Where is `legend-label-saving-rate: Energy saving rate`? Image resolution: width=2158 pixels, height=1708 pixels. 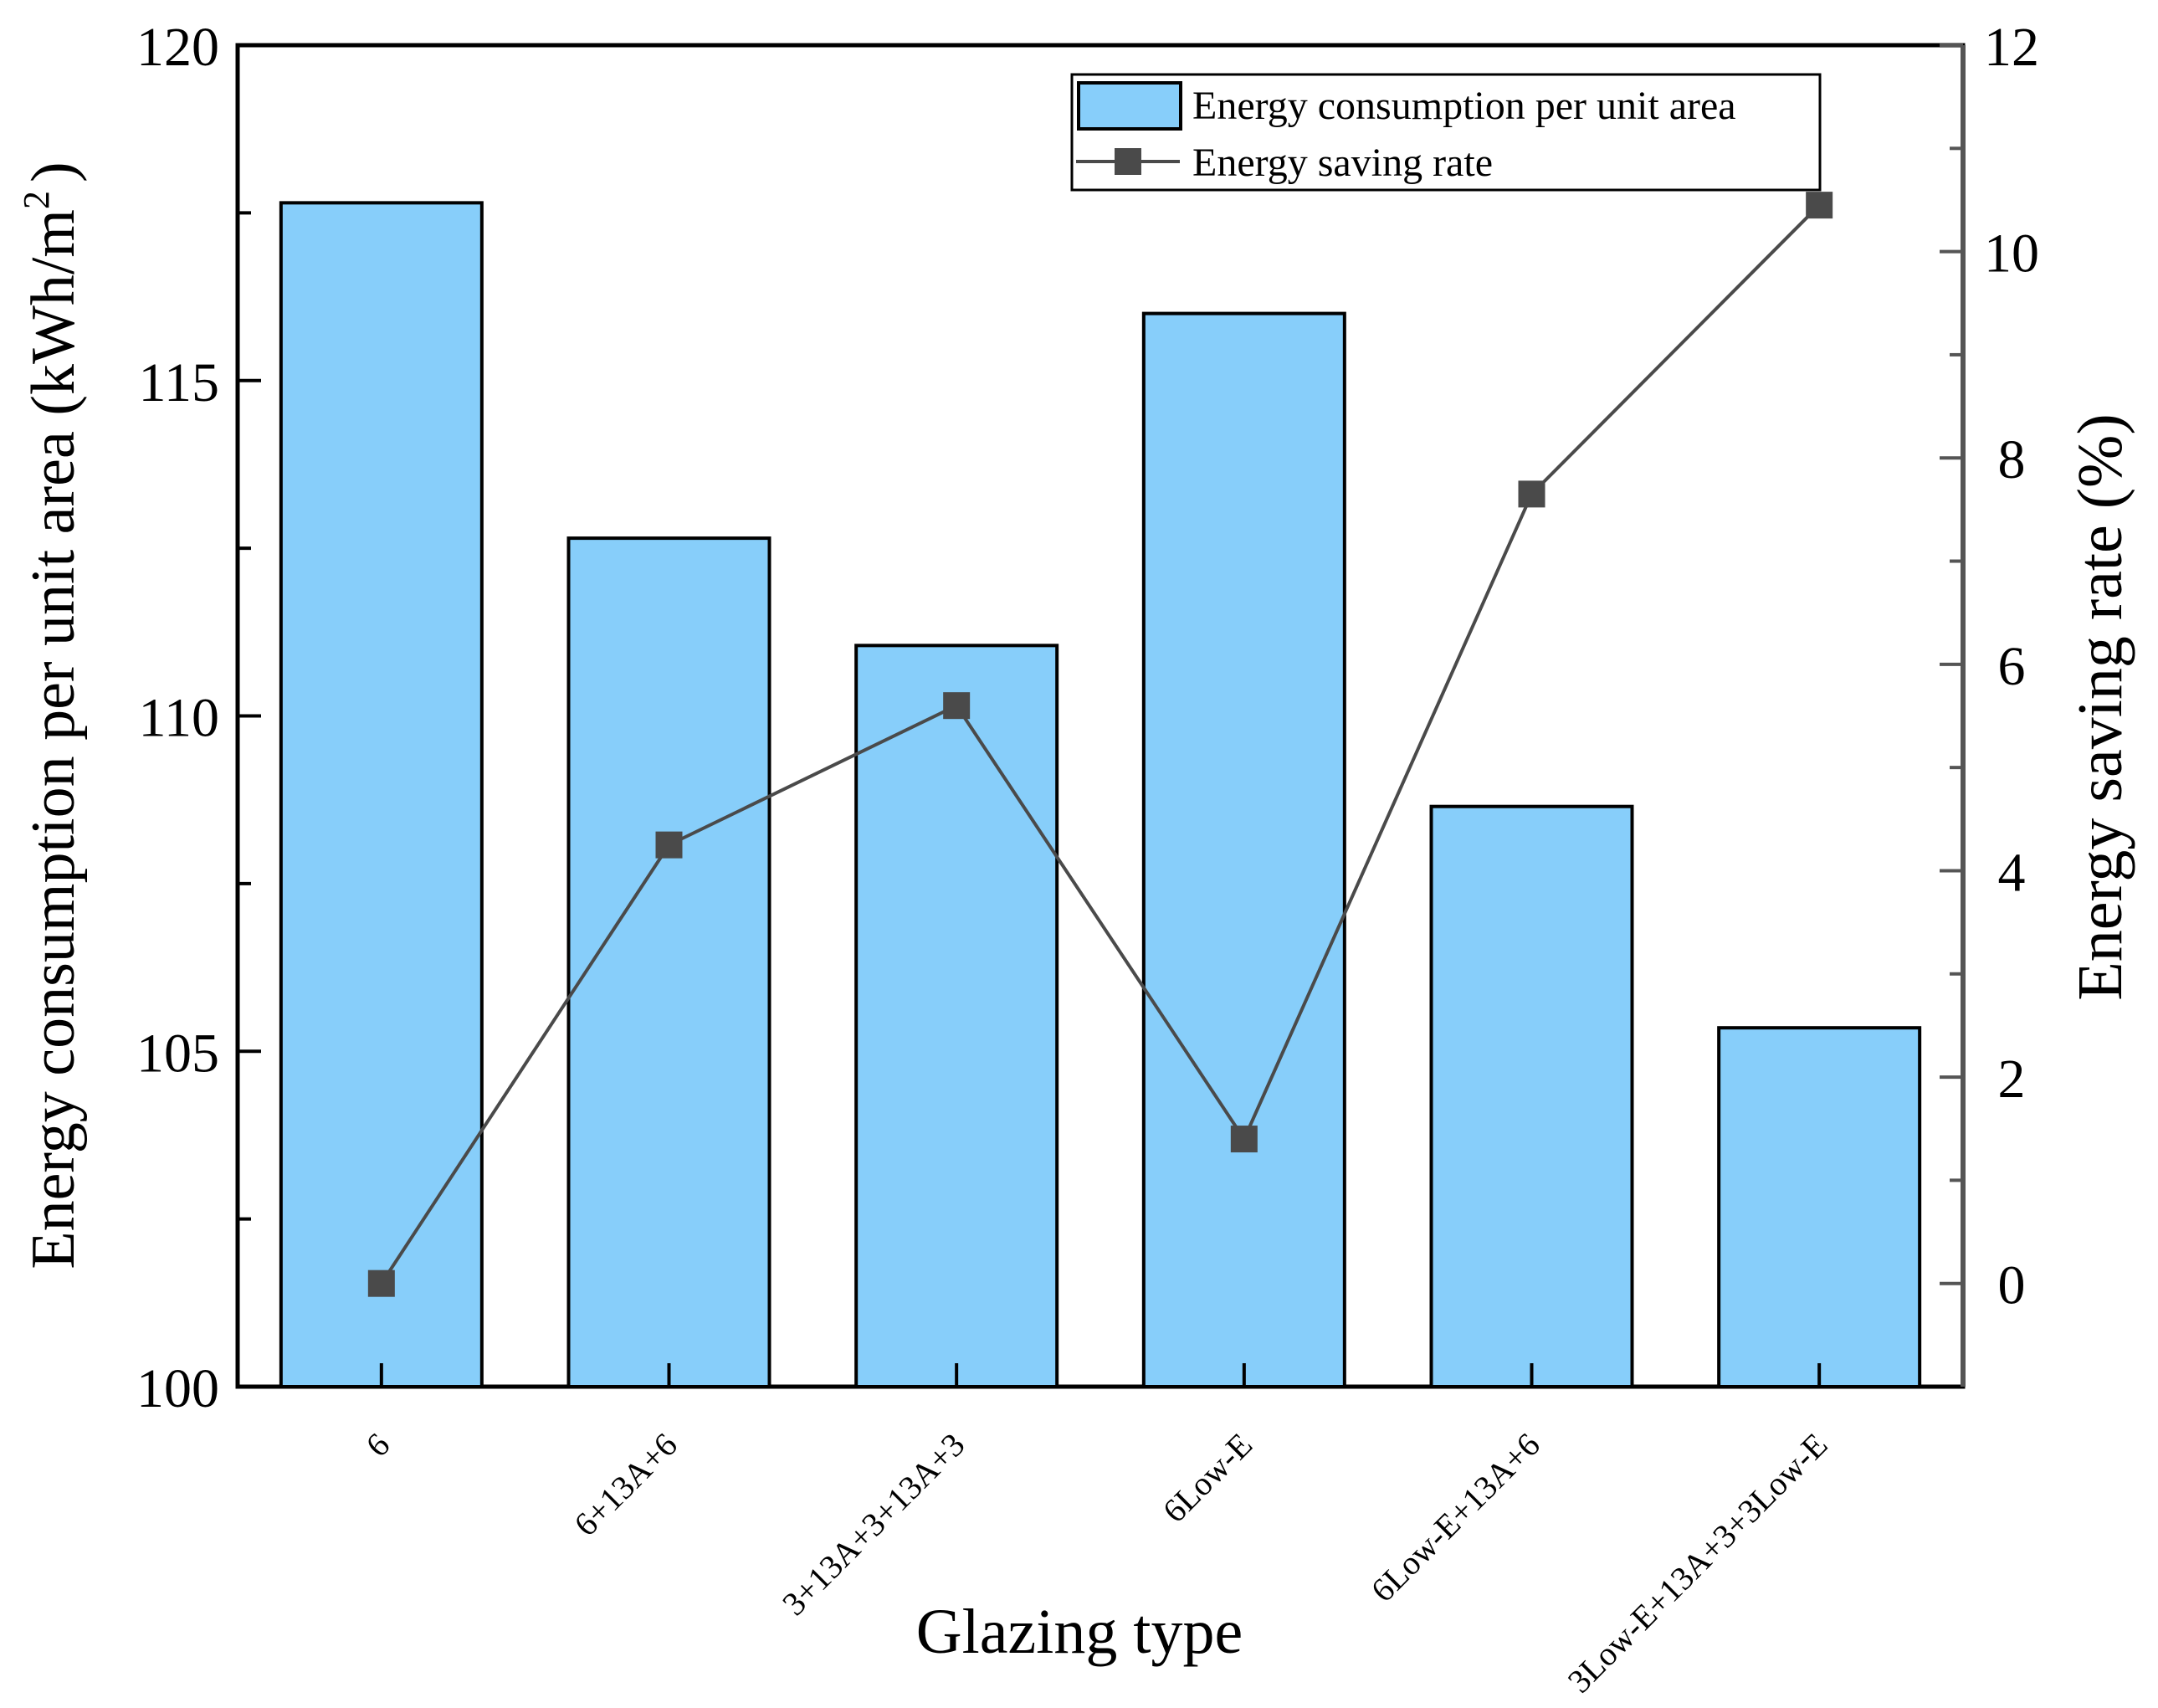
legend-label-saving-rate: Energy saving rate is located at coordinates (1342, 163).